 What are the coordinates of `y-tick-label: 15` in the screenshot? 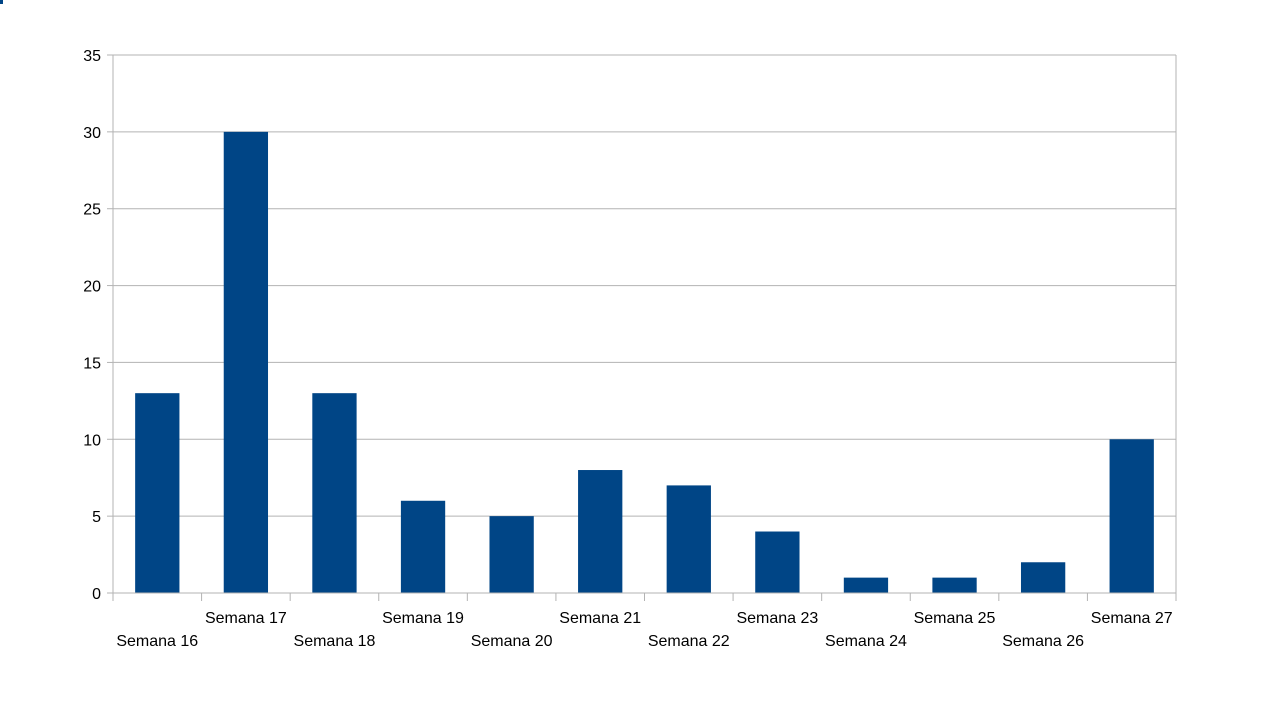 It's located at (92, 363).